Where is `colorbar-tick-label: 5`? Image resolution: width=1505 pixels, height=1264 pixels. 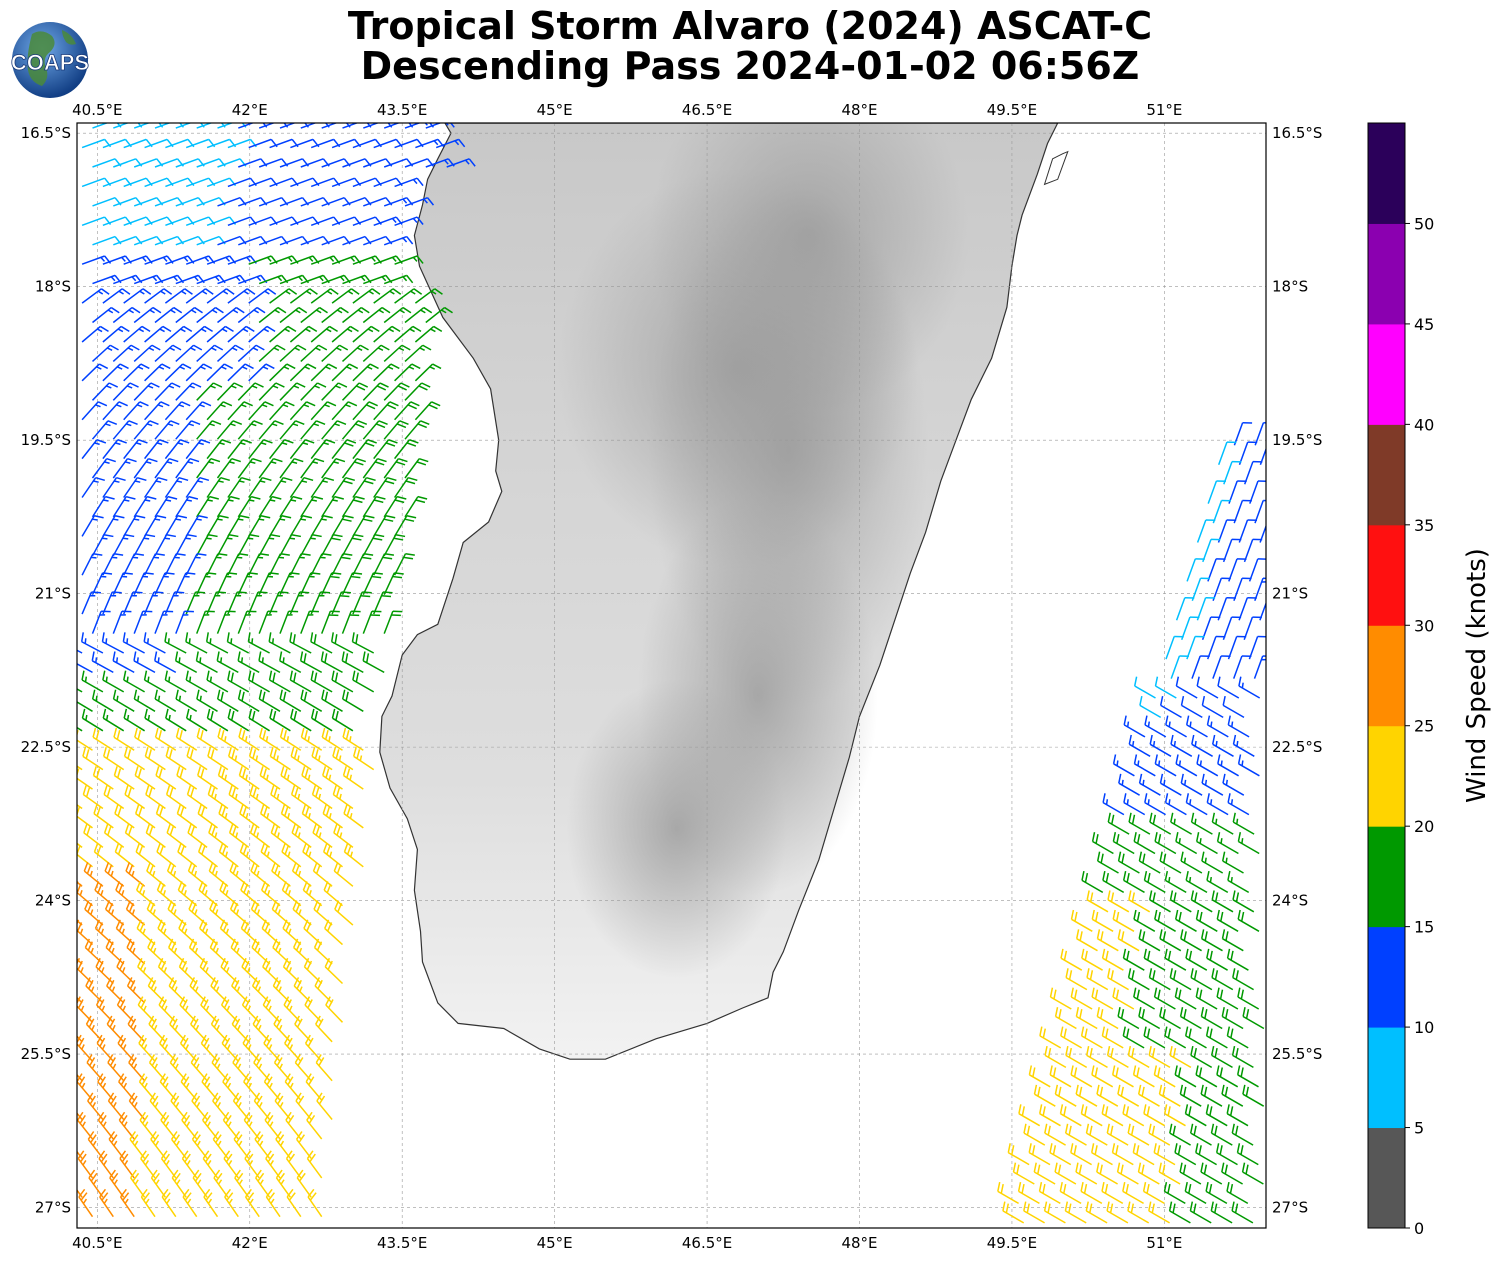 colorbar-tick-label: 5 is located at coordinates (1419, 1128).